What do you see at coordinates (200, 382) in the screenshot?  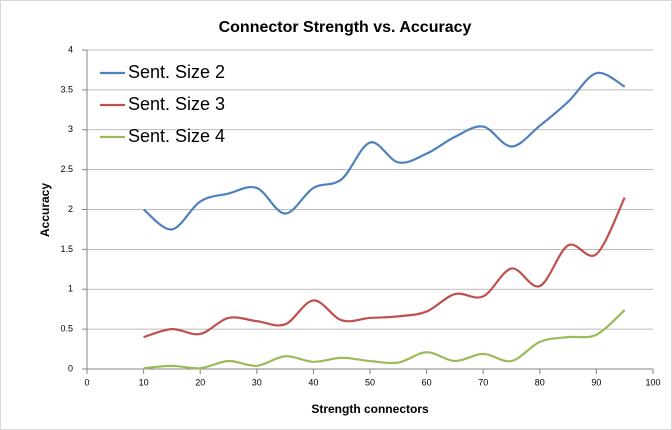 I see `x-tick-label: 20` at bounding box center [200, 382].